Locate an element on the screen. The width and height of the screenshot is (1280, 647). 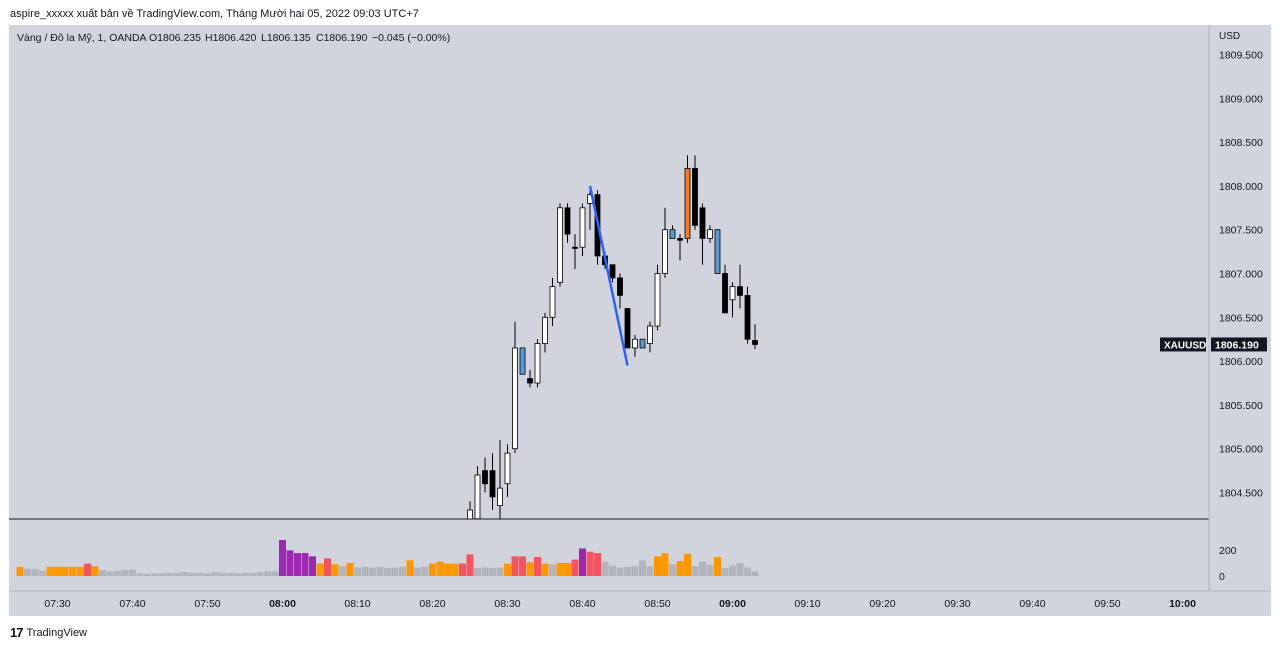
last-price-label: XAUUSD 1806.190 is located at coordinates (1213, 344).